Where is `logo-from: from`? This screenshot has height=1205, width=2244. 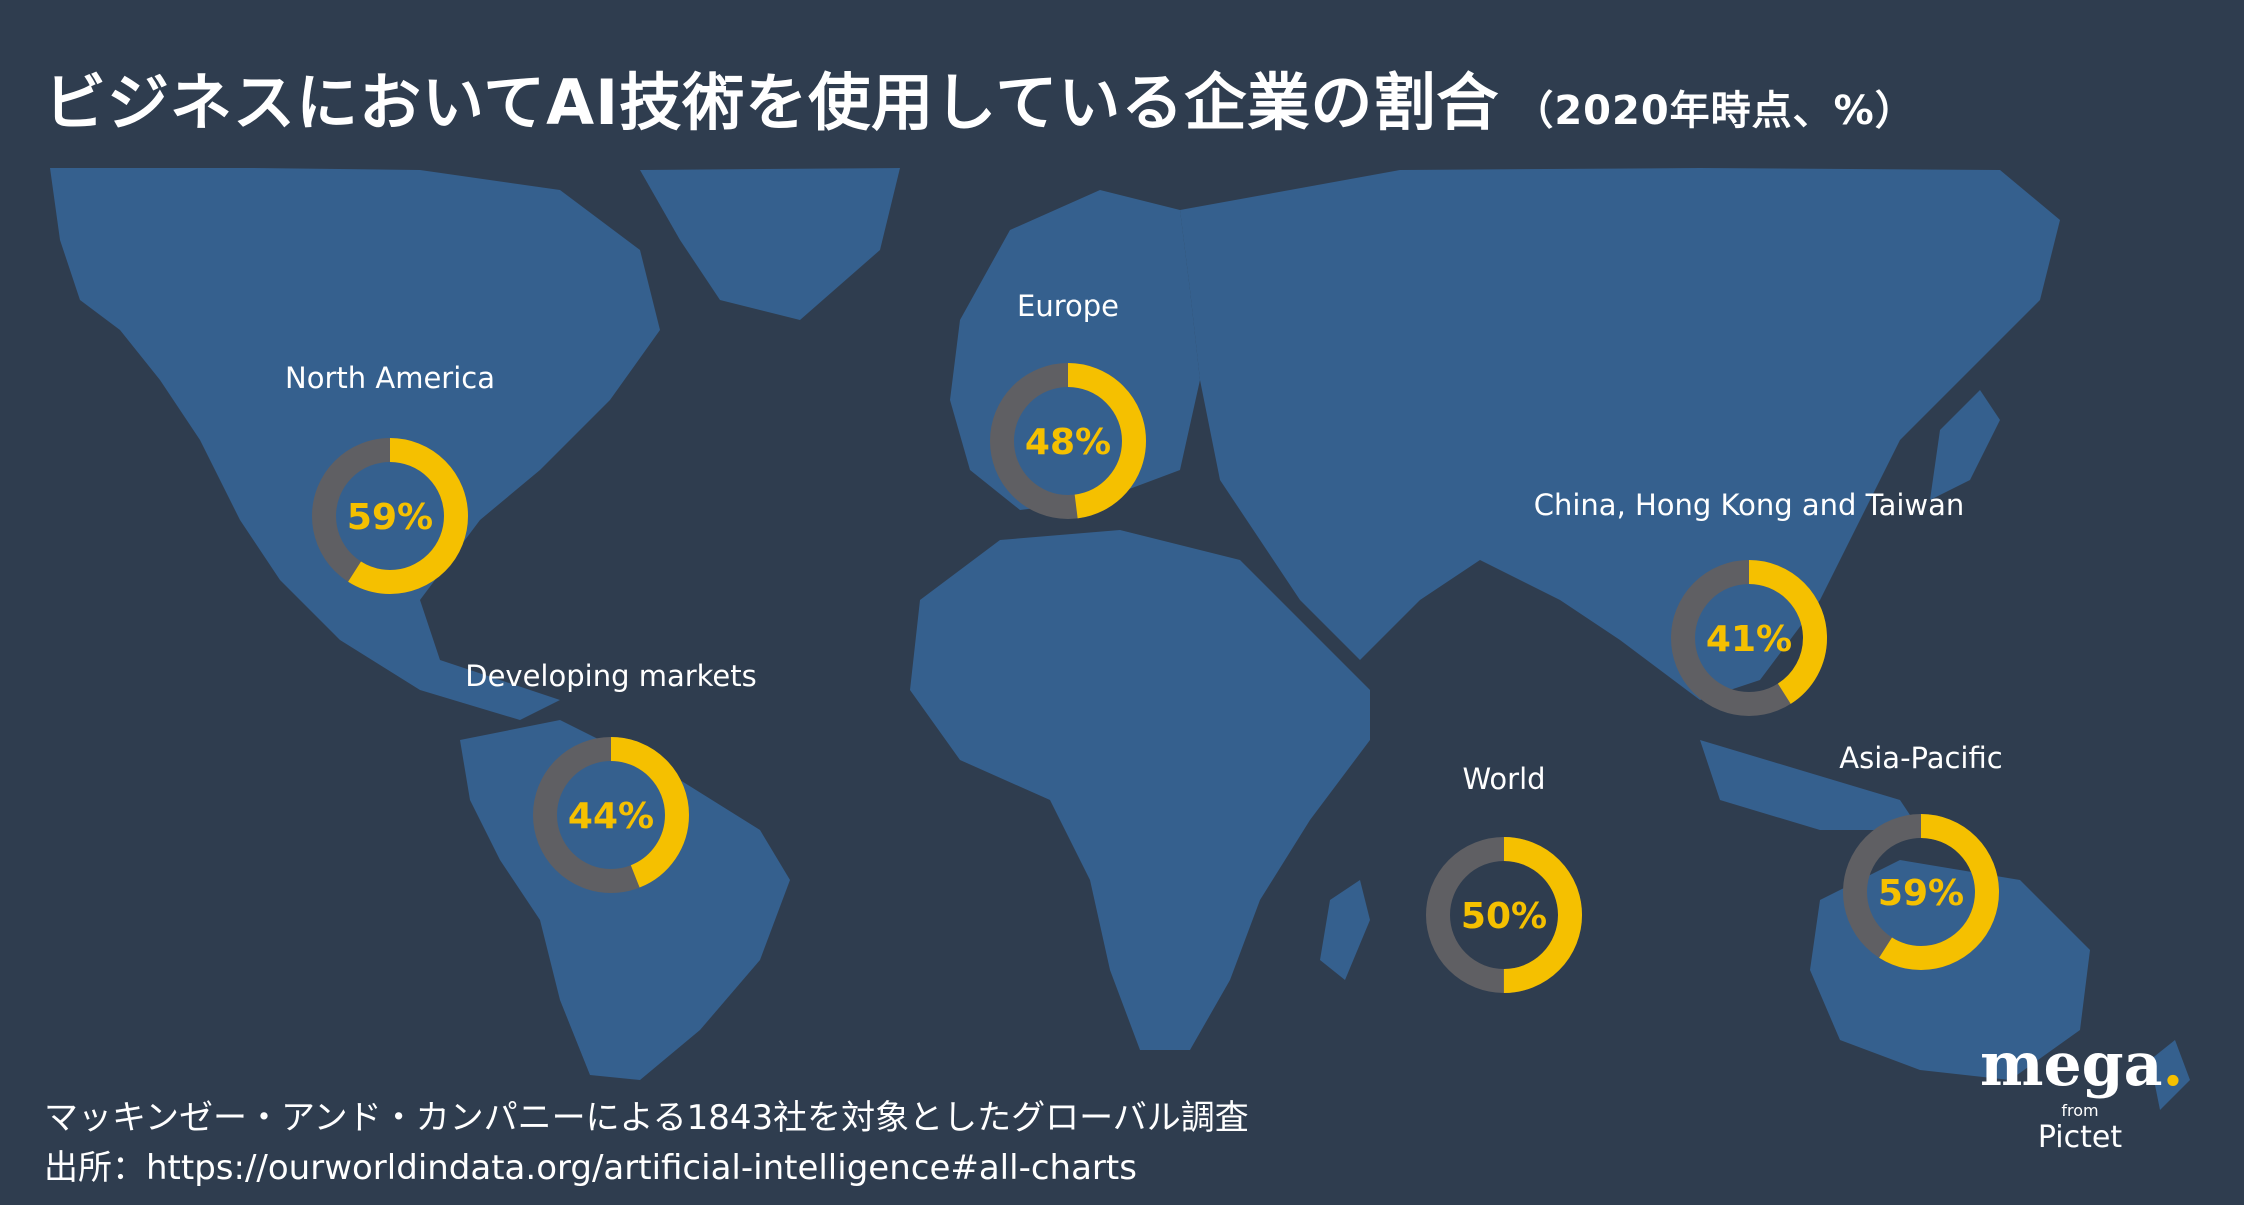
logo-from: from is located at coordinates (2080, 1110).